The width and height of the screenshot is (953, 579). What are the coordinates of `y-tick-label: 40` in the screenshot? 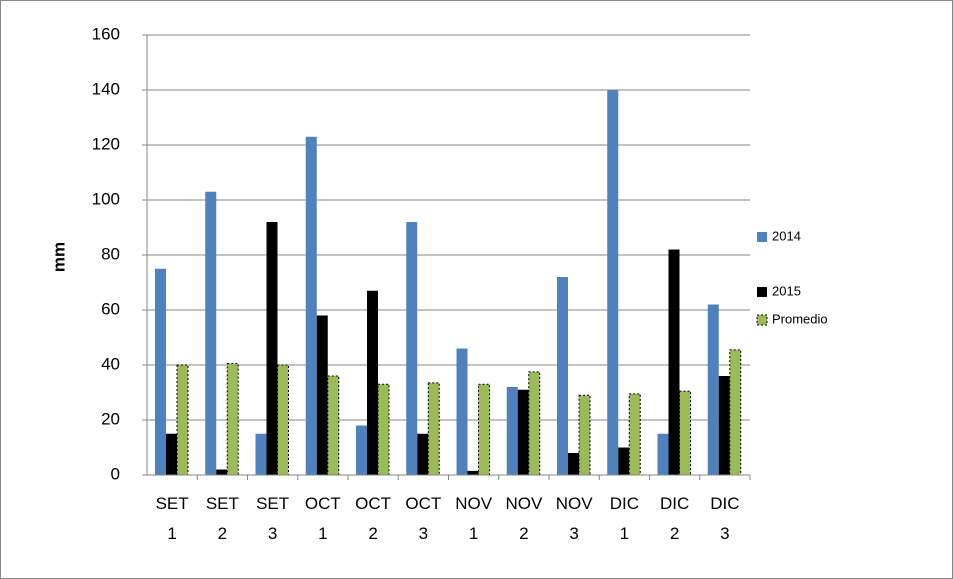 It's located at (110, 363).